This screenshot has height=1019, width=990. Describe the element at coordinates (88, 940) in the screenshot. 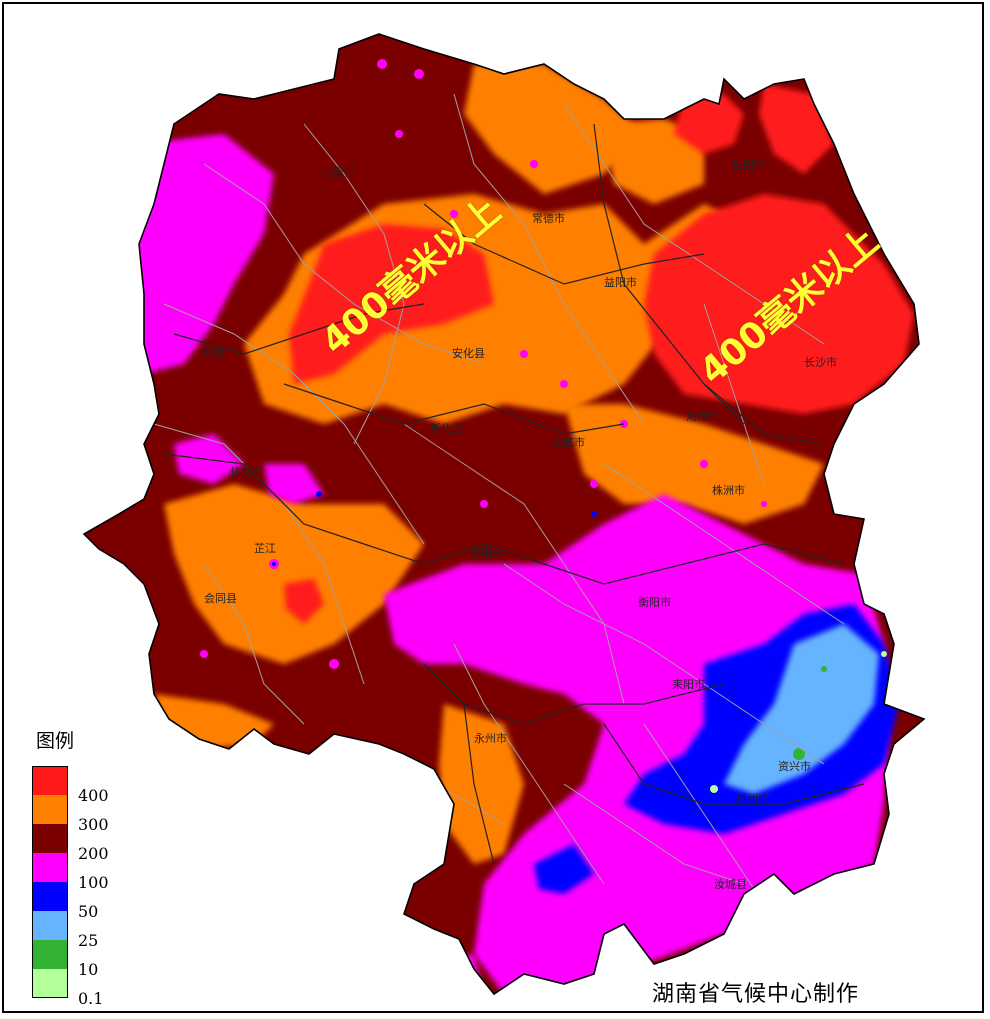

I see `legend-label: 25` at that location.